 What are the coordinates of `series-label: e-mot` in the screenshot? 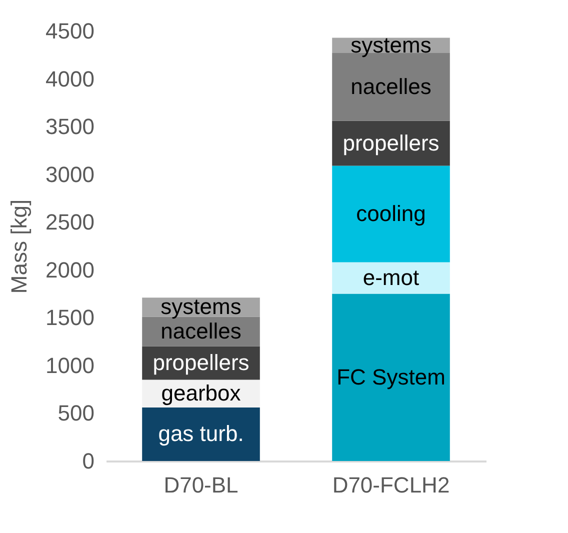 It's located at (391, 277).